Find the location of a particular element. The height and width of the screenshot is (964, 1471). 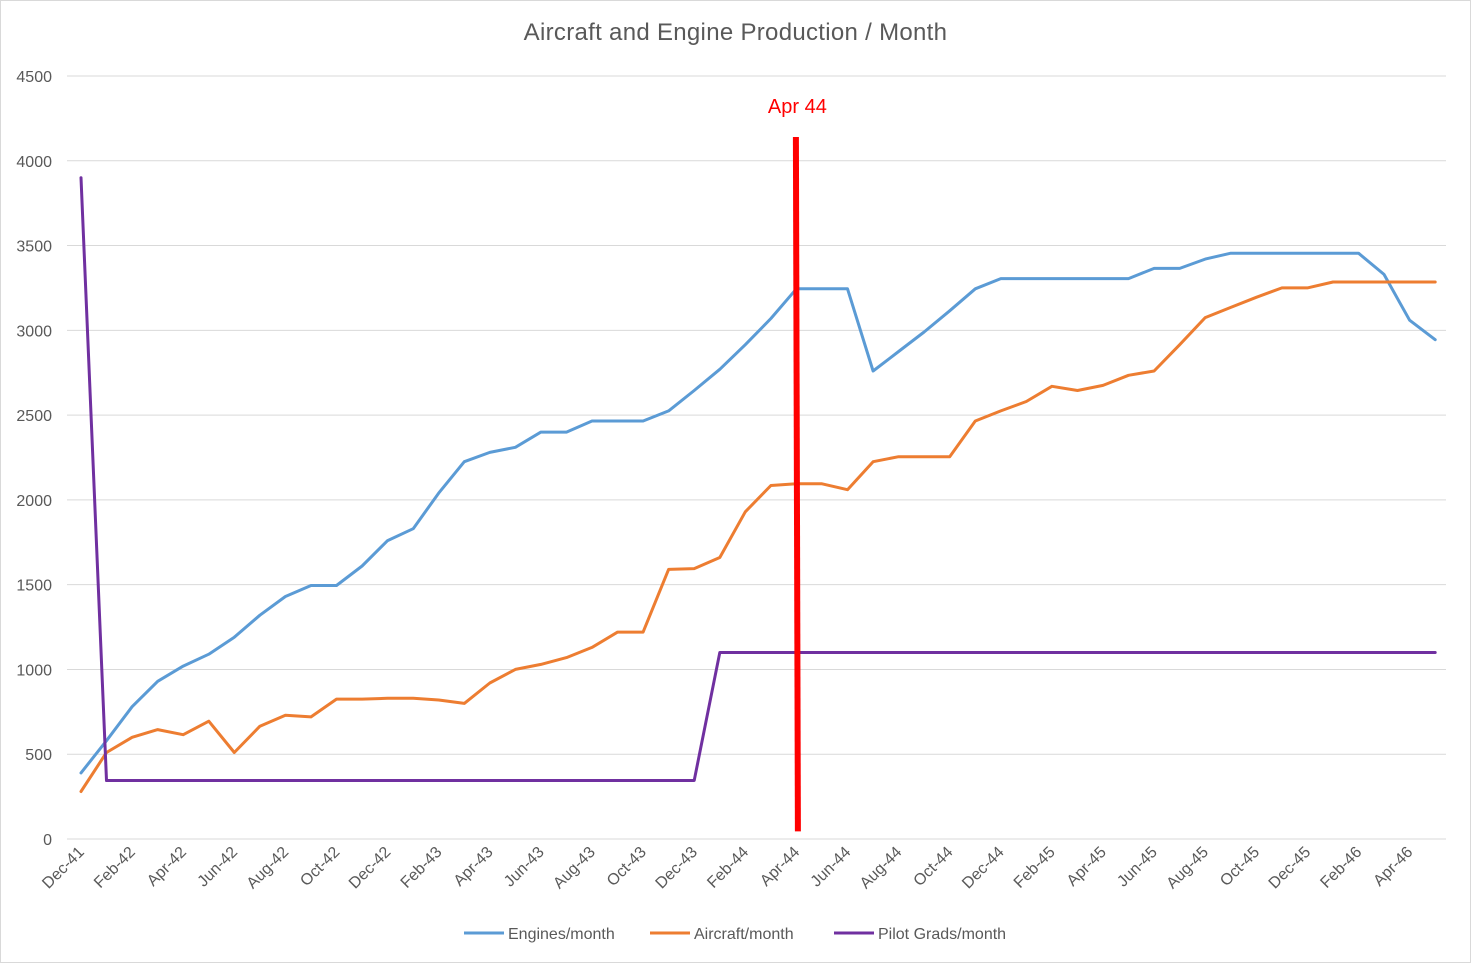

x-tick-label: Dec-42 is located at coordinates (370, 868).